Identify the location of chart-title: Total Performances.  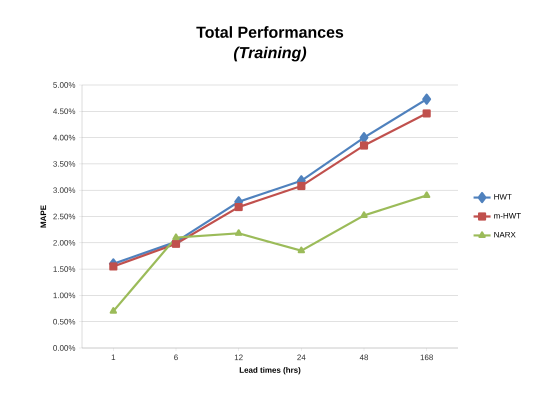
(270, 32).